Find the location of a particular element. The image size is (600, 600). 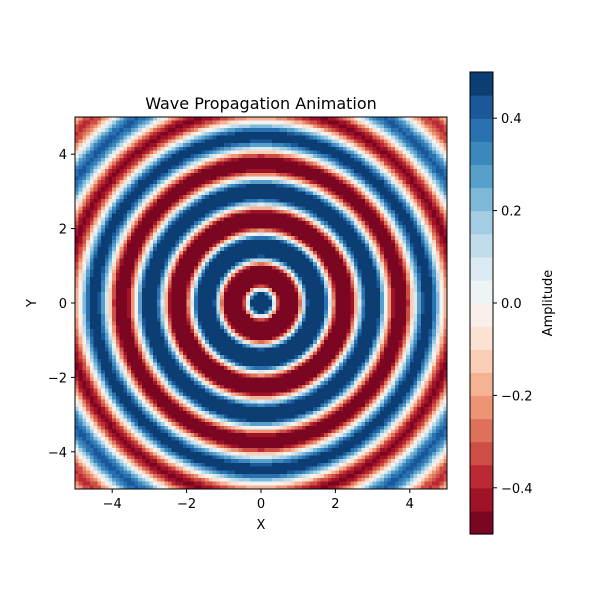

colorbar-ticks: −0.4 −0.2 0.0 0.2 0.4 is located at coordinates (513, 304).